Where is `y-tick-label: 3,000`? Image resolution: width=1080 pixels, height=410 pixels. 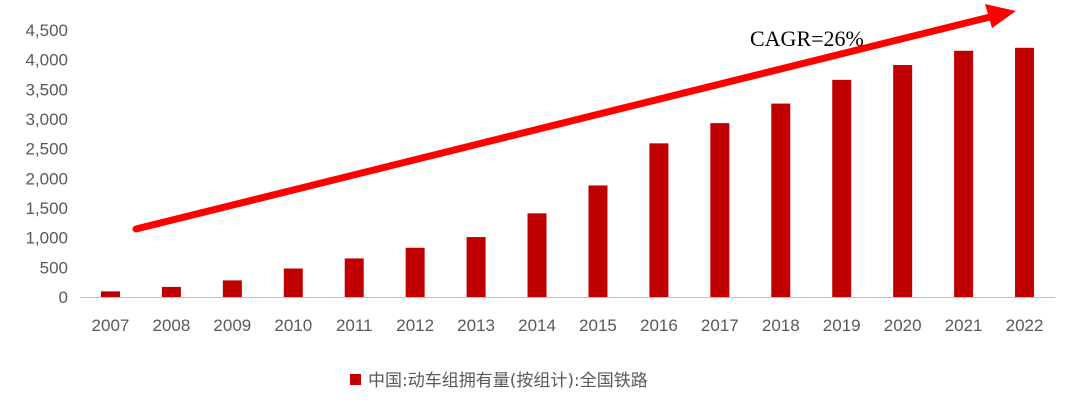
y-tick-label: 3,000 is located at coordinates (46, 119).